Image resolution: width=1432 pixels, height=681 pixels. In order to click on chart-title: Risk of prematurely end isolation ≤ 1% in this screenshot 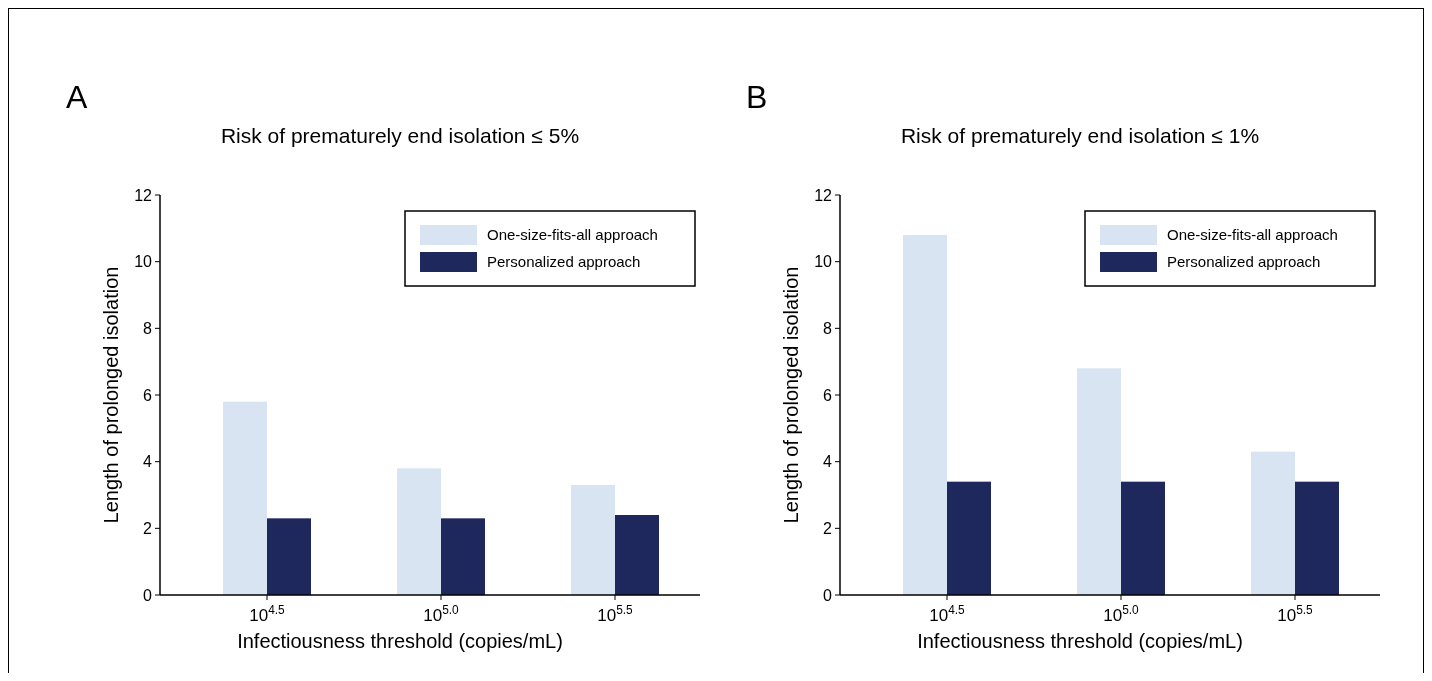, I will do `click(1080, 135)`.